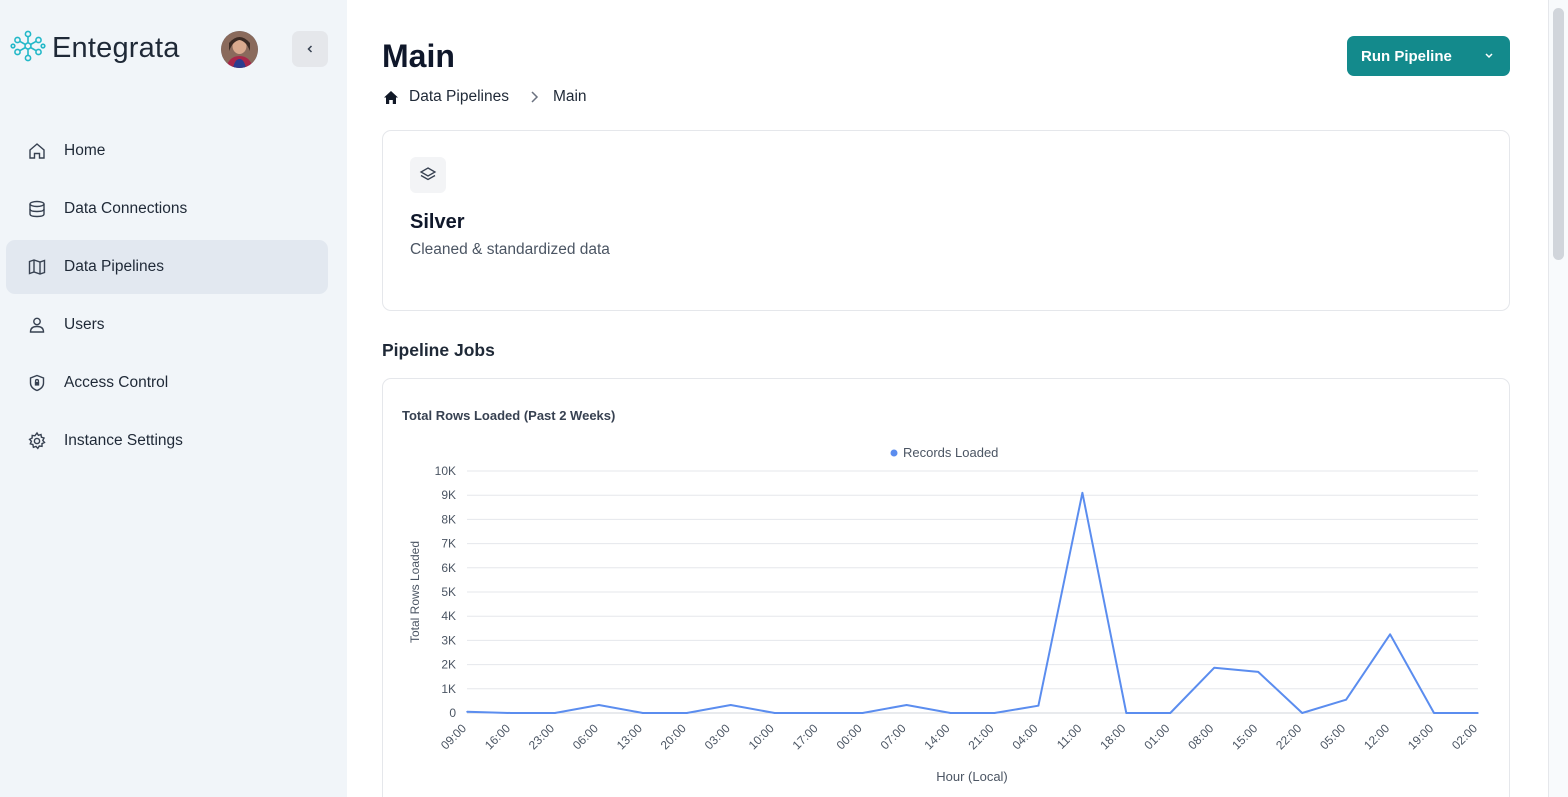  I want to click on x-tick-label: 16:00, so click(497, 736).